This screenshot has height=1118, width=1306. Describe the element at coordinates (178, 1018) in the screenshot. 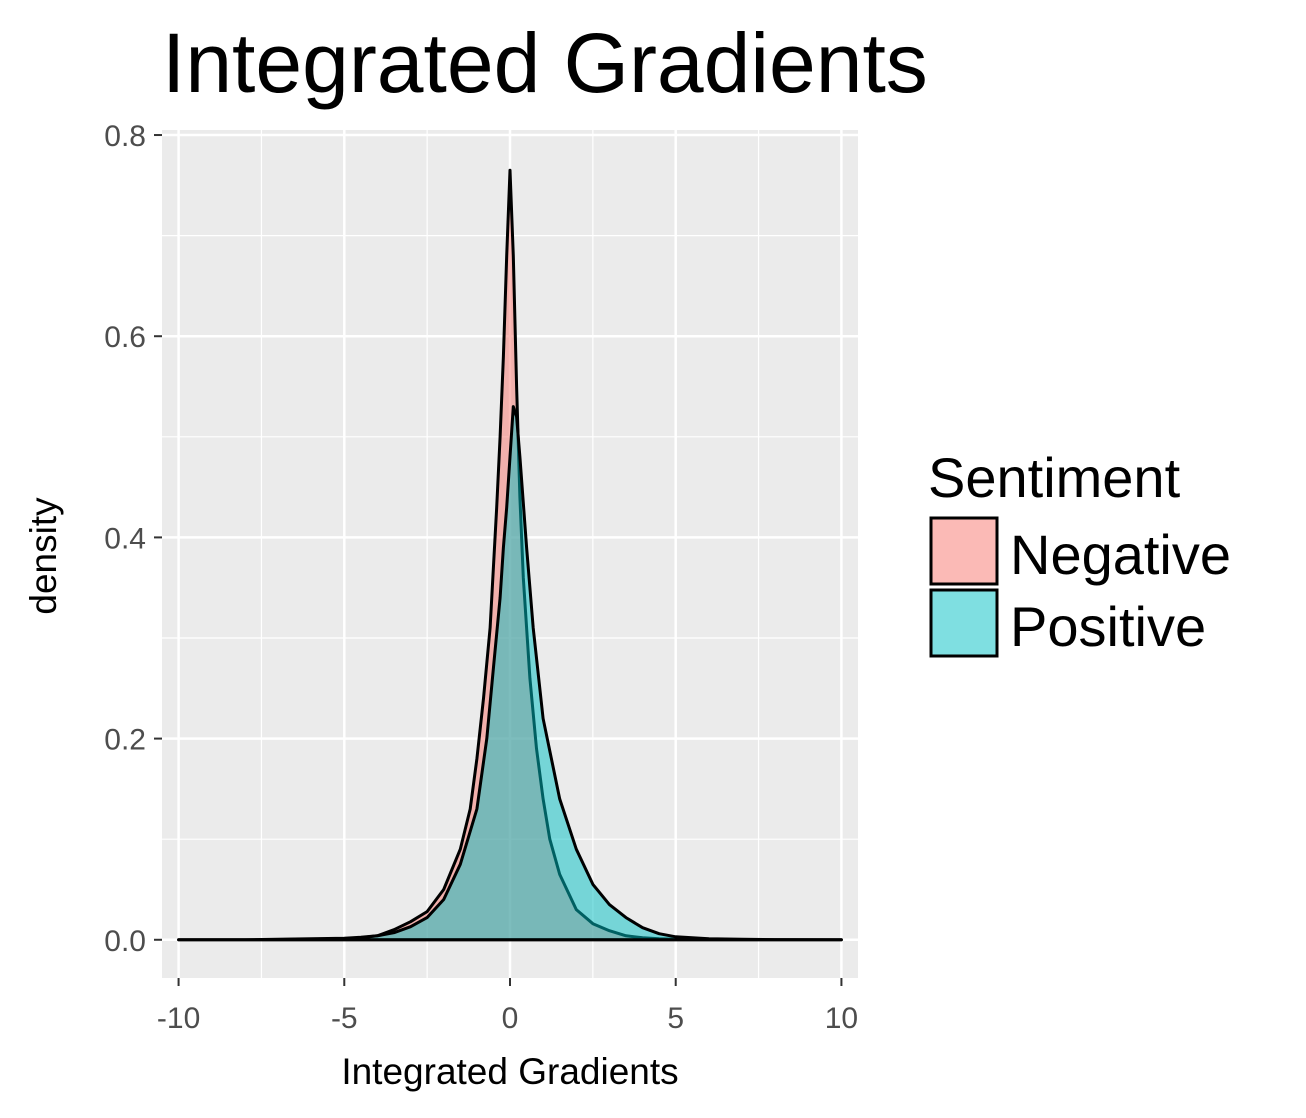

I see `x-tick-label: -10` at that location.